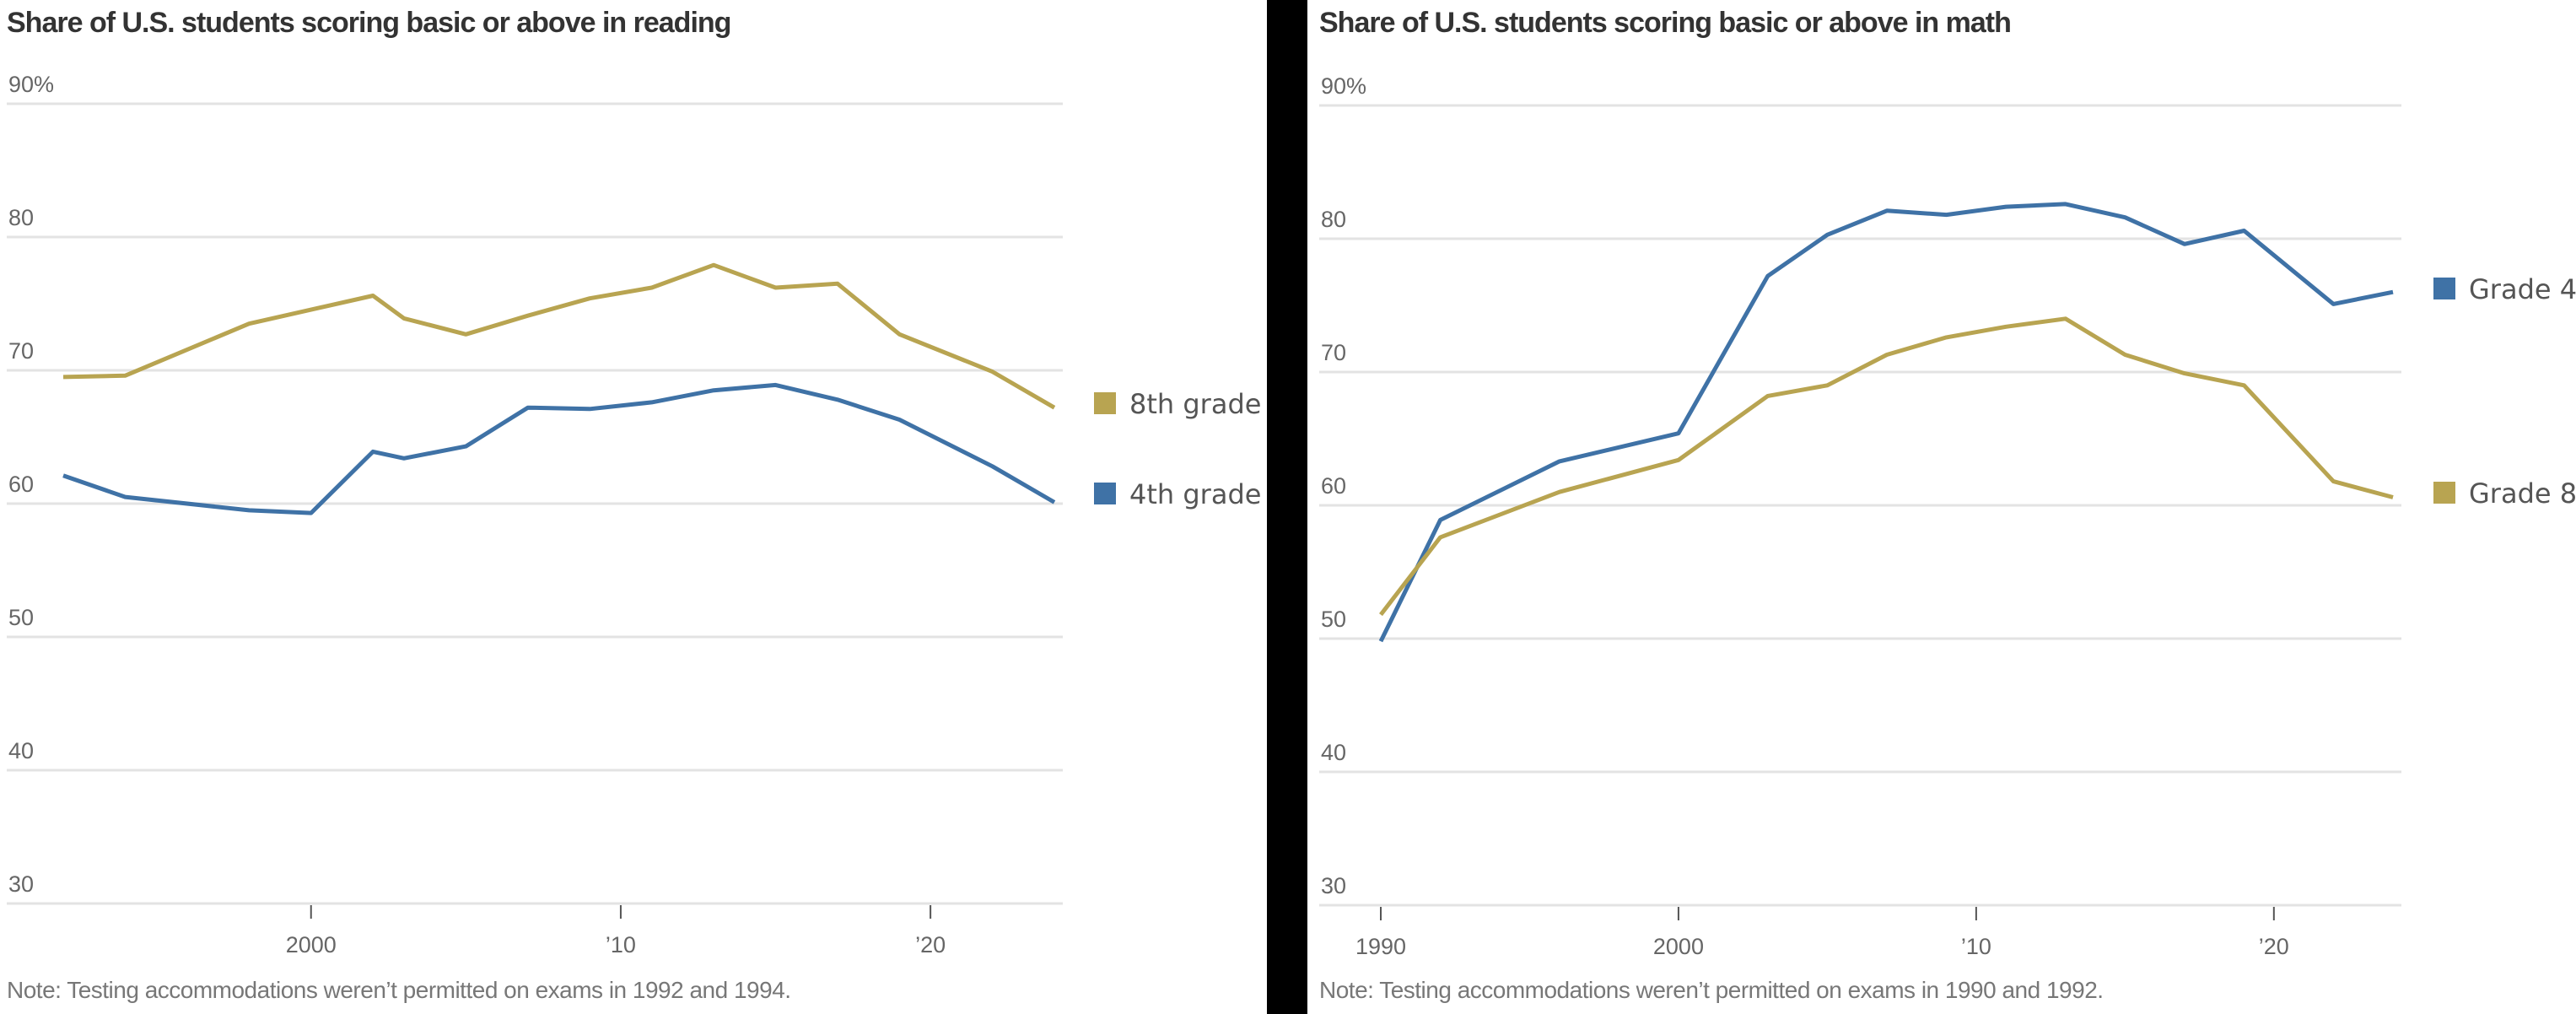  I want to click on reading-y-tick-label: 30, so click(21, 884).